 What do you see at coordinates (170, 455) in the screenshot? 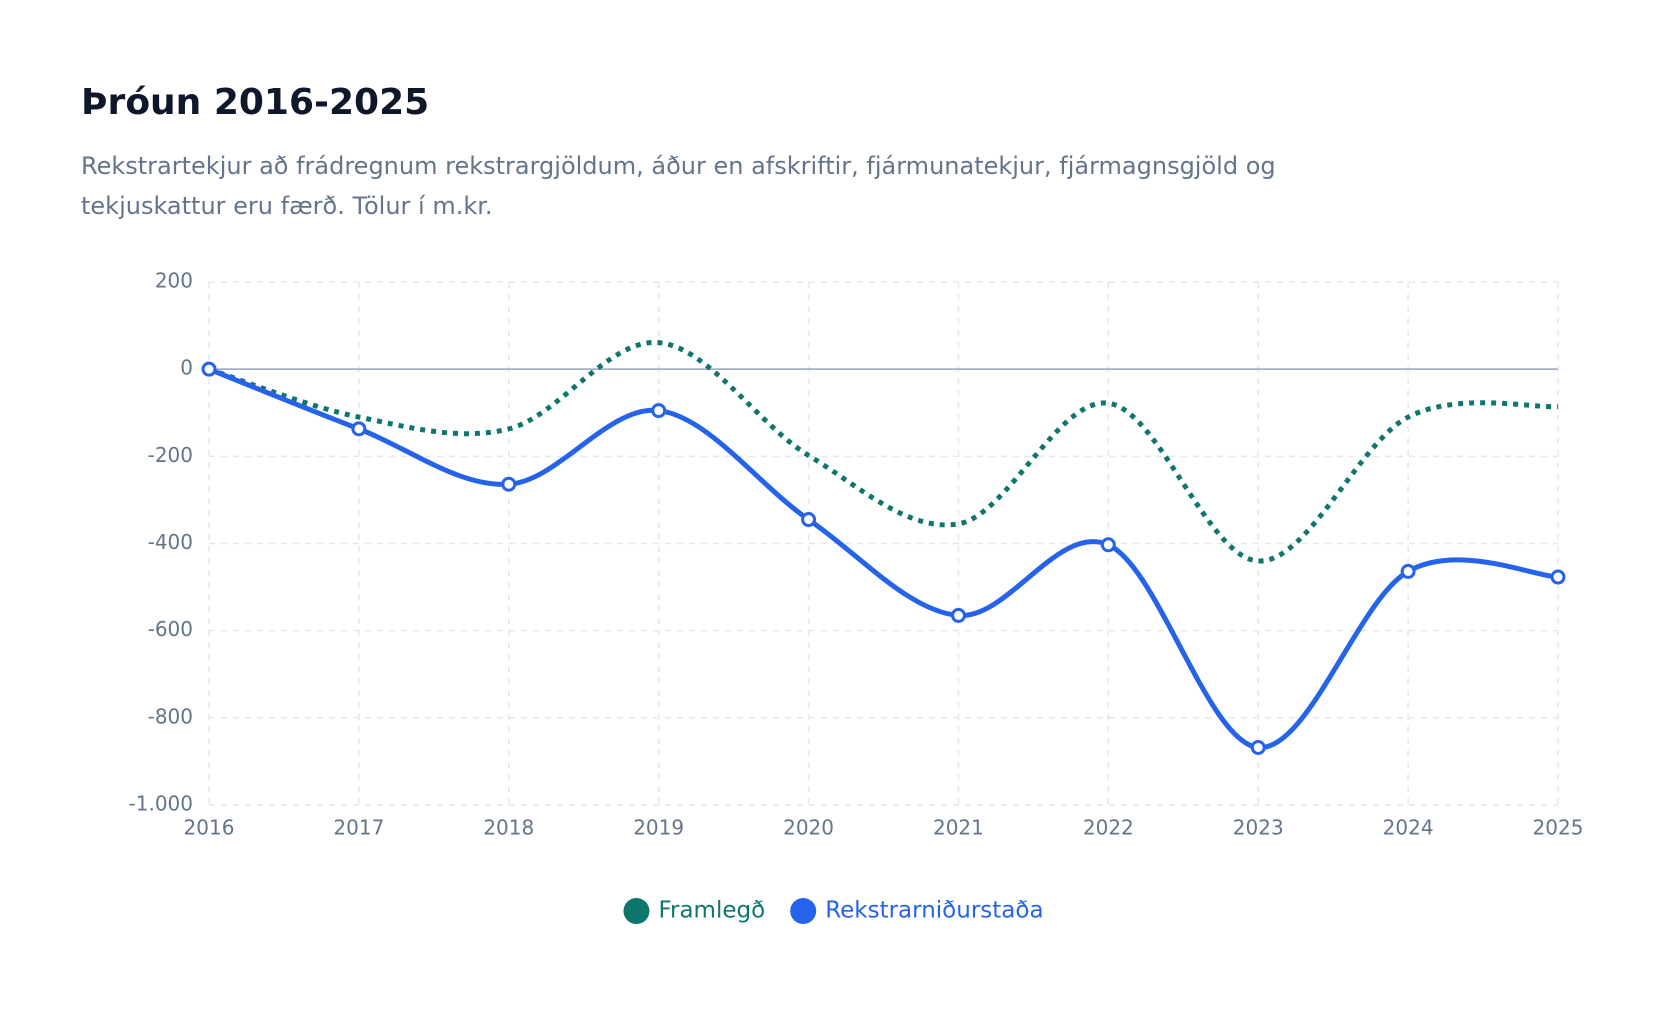
I see `y-tick-label: -200` at bounding box center [170, 455].